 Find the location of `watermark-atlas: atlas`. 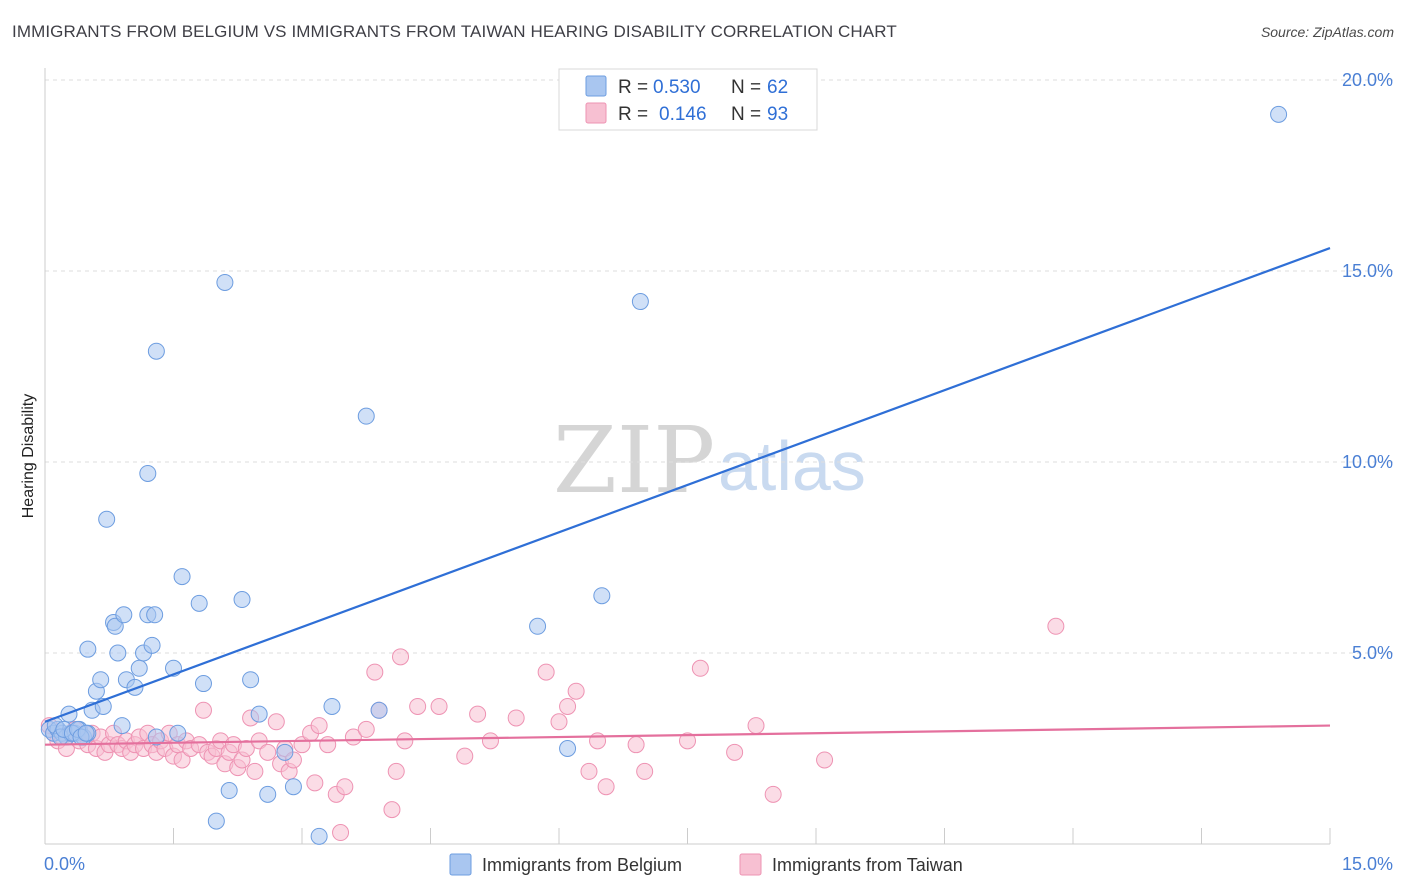

watermark-atlas: atlas is located at coordinates (792, 466).